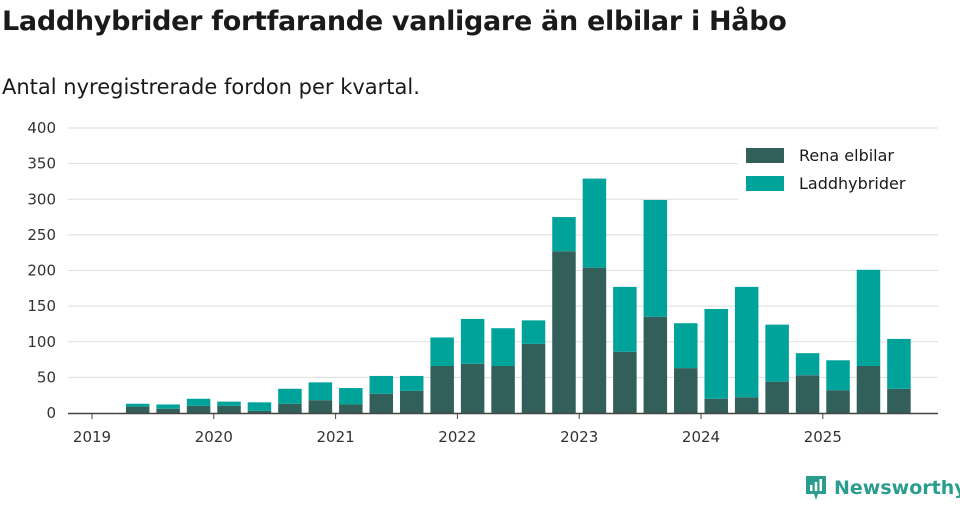  Describe the element at coordinates (457, 437) in the screenshot. I see `x-tick-label: 2022` at that location.